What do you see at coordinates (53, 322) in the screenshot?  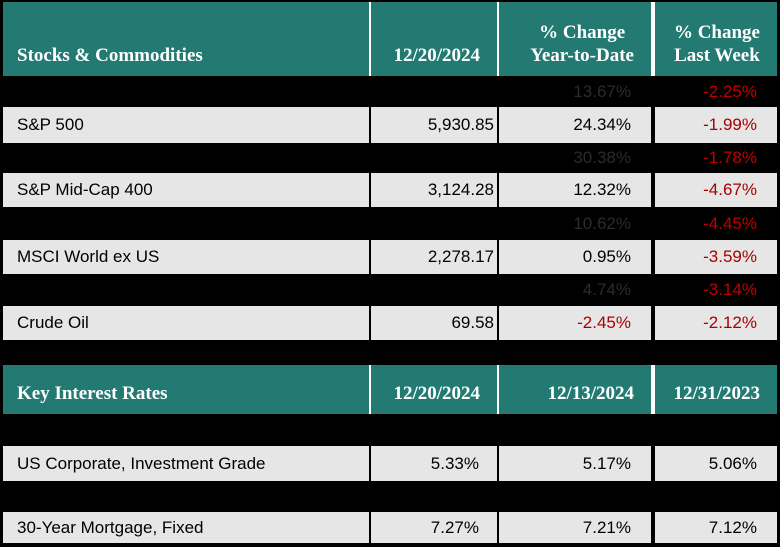 I see `row-label-cell: Crude Oil` at bounding box center [53, 322].